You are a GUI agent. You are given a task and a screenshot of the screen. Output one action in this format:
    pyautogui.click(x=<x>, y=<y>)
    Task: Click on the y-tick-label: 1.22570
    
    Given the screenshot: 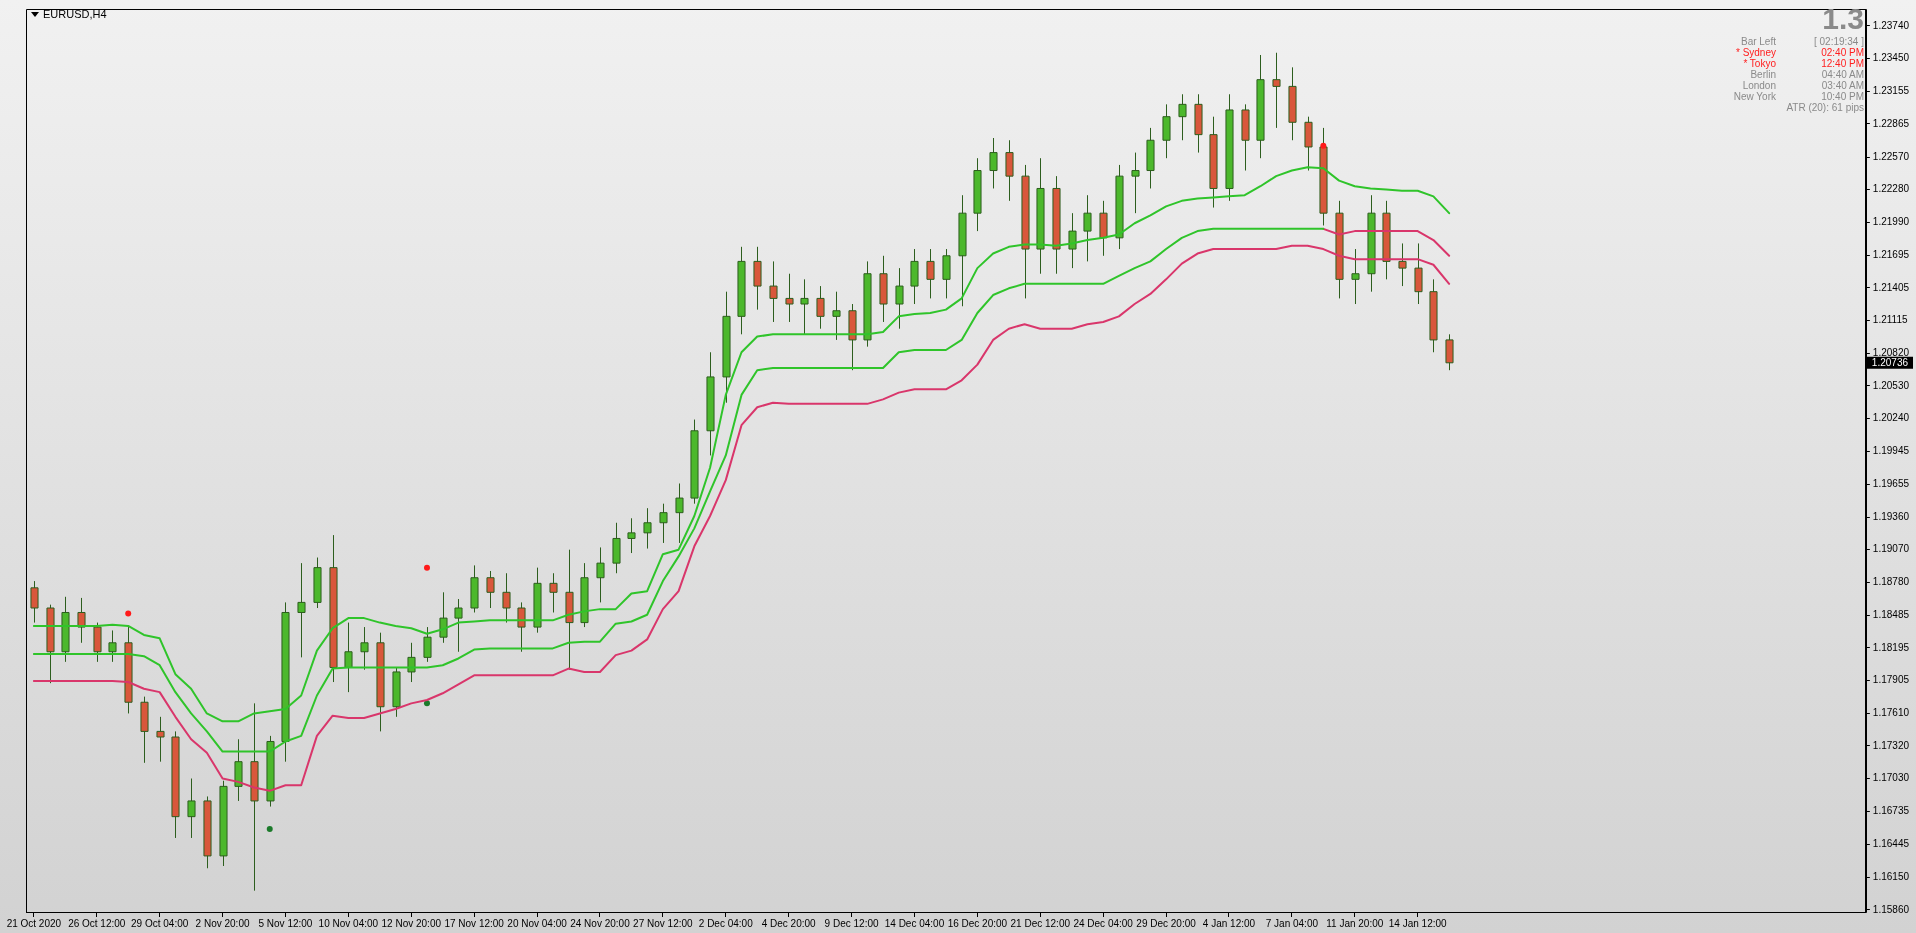 What is the action you would take?
    pyautogui.click(x=1891, y=156)
    